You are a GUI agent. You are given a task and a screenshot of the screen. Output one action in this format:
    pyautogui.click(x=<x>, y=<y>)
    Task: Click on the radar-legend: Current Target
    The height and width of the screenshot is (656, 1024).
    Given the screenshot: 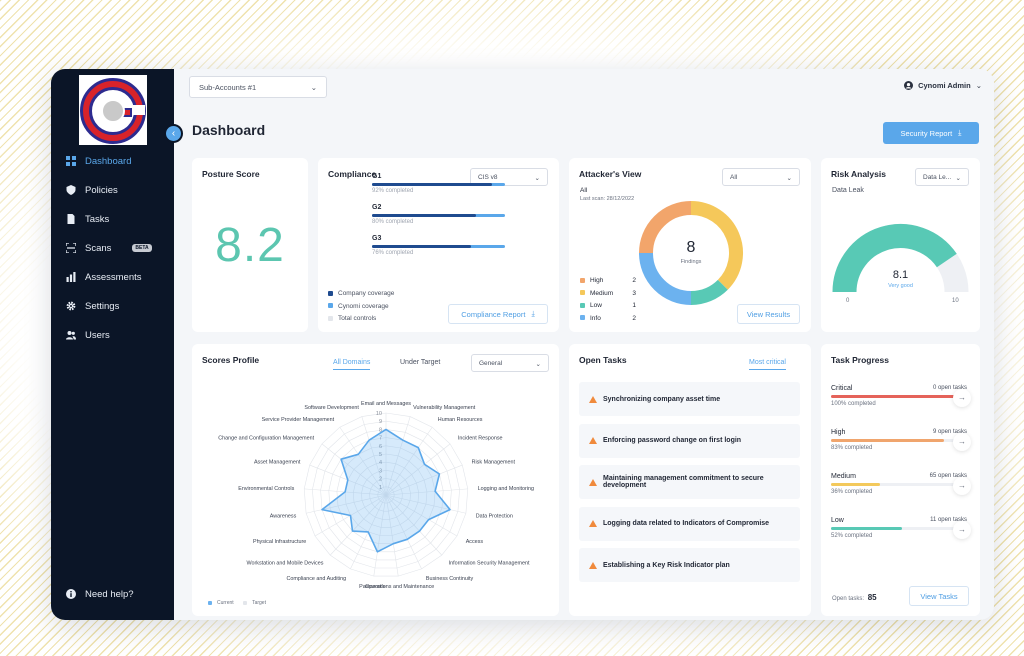 What is the action you would take?
    pyautogui.click(x=237, y=603)
    